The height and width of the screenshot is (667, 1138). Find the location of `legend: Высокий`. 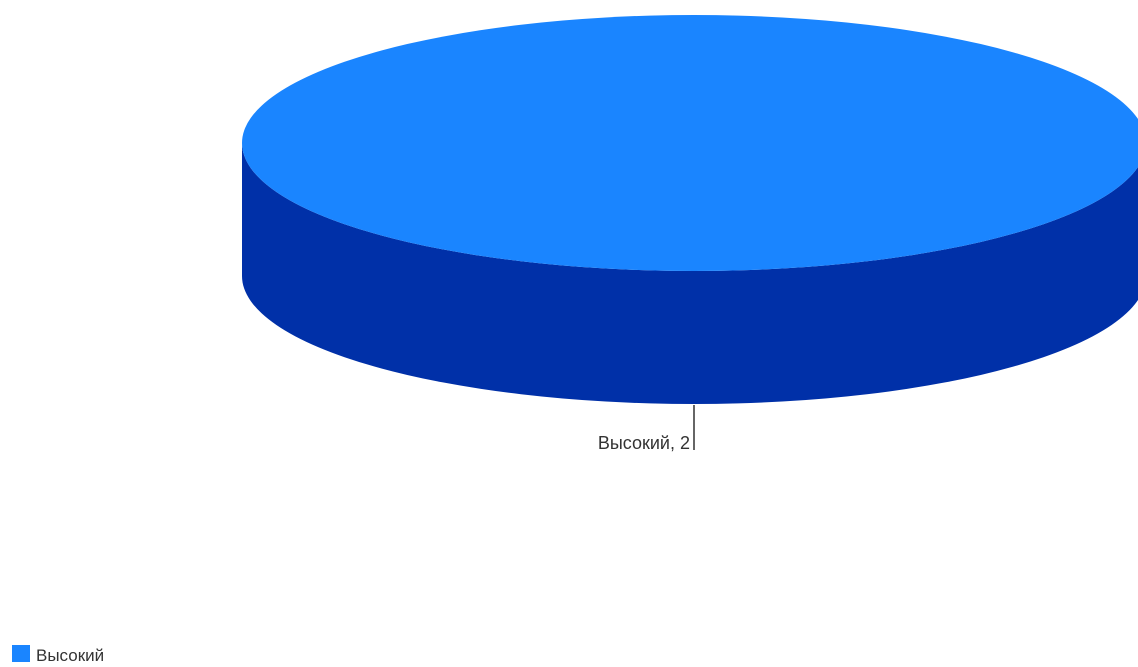

legend: Высокий is located at coordinates (58, 655).